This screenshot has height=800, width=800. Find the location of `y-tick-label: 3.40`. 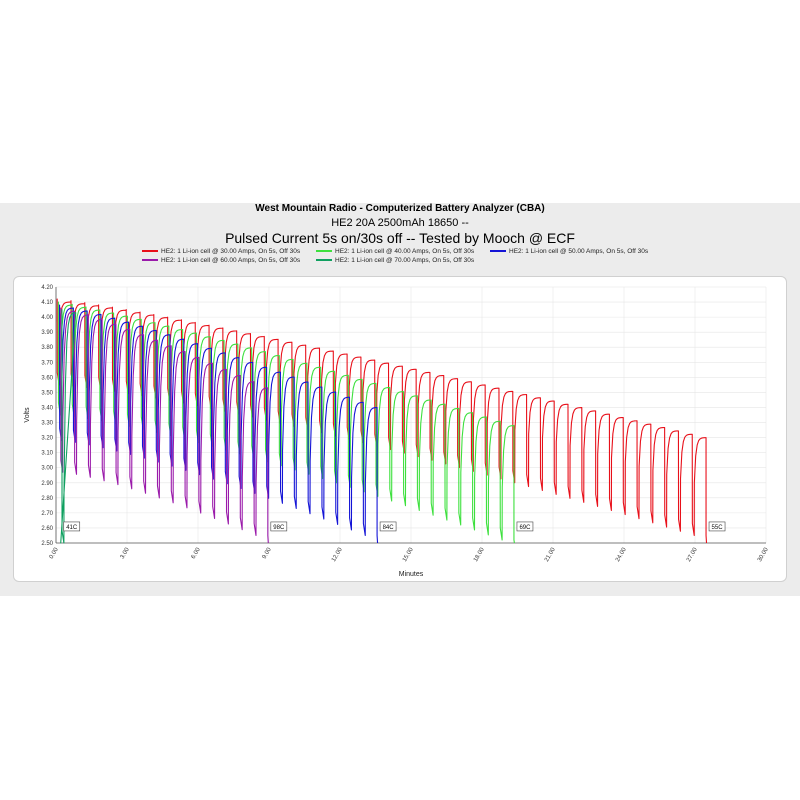

y-tick-label: 3.40 is located at coordinates (47, 408).